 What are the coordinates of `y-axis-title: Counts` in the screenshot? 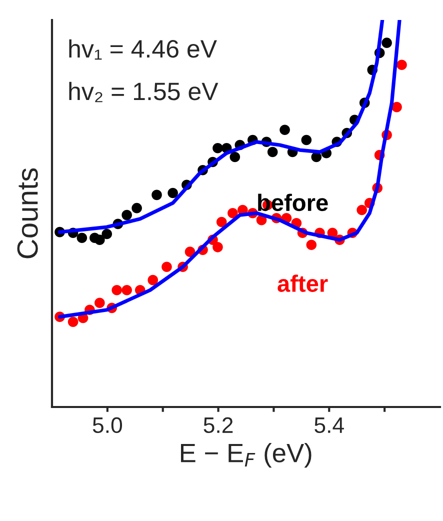 It's located at (27, 213).